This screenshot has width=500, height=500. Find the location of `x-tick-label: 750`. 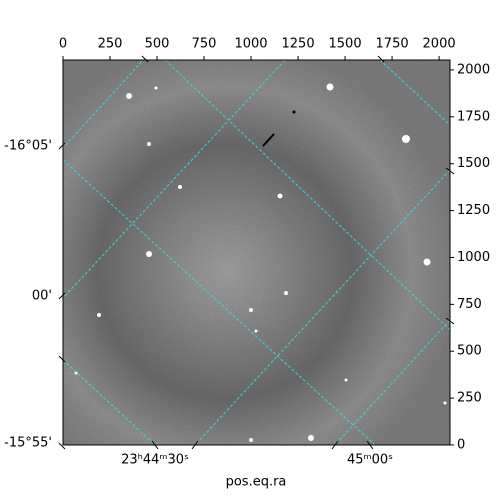

x-tick-label: 750 is located at coordinates (204, 44).